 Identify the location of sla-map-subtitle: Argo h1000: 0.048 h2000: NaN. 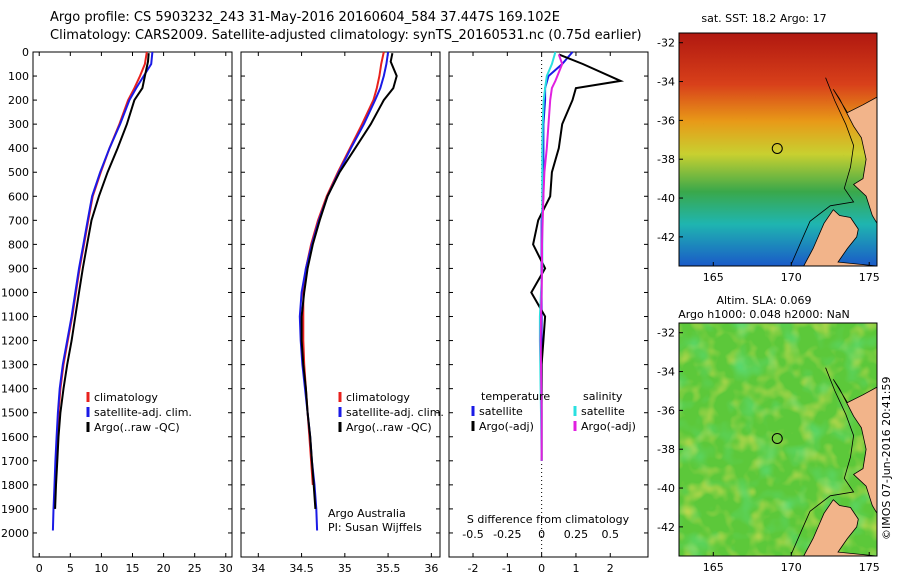
(764, 314).